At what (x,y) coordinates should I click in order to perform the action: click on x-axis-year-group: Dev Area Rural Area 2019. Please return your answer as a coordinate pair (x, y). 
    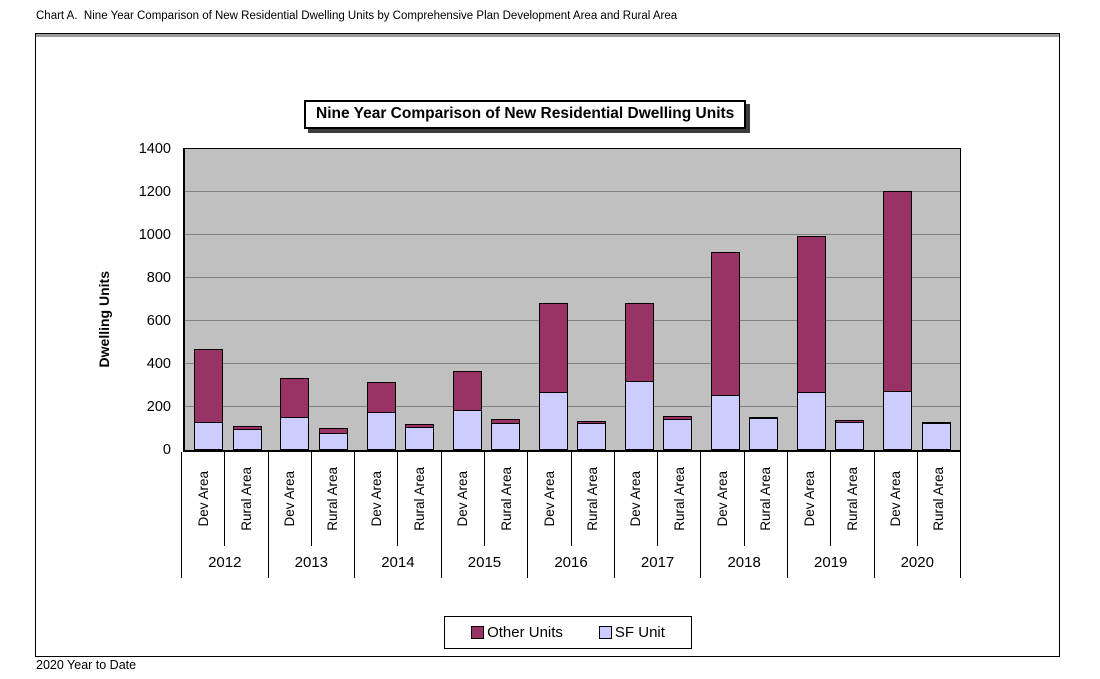
    Looking at the image, I should click on (831, 515).